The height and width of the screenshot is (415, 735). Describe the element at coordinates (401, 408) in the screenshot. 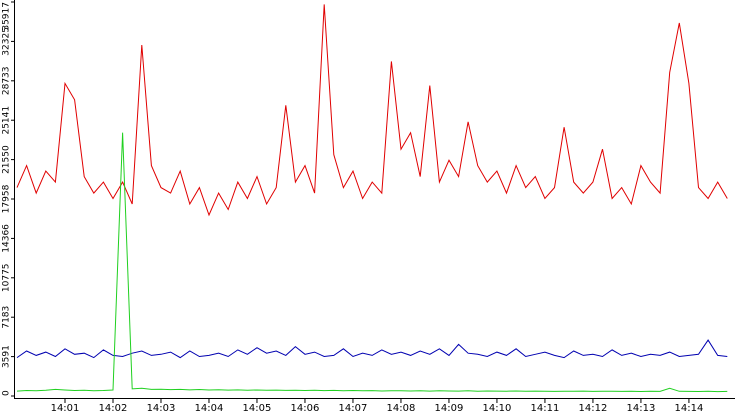

I see `x-tick-label: 14:08` at that location.